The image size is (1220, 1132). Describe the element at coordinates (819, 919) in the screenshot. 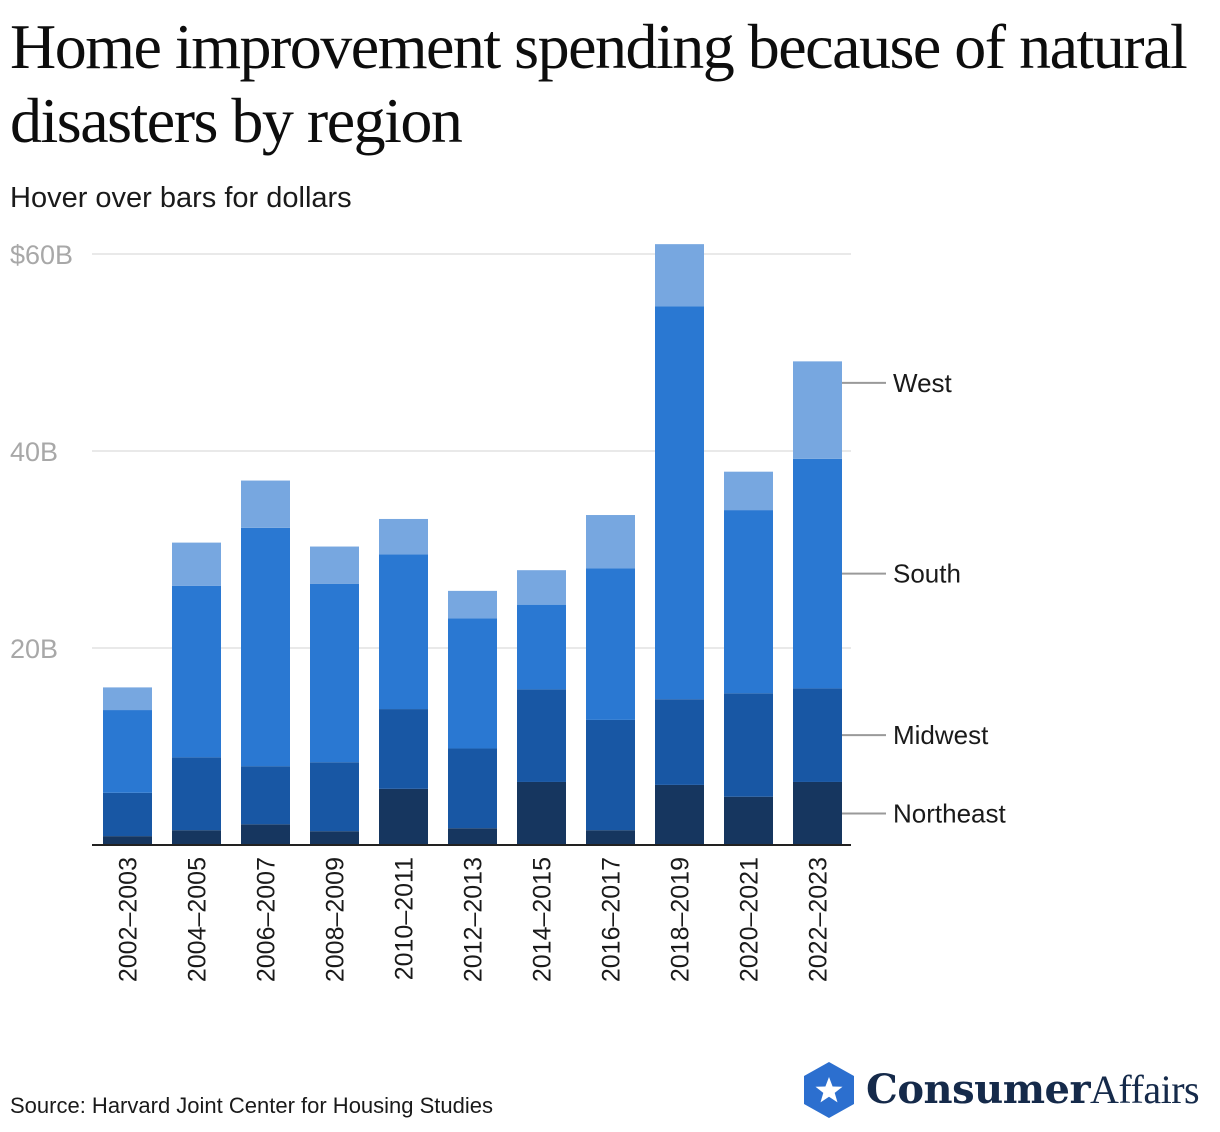

I see `x-tick-label: 2022–2023` at that location.